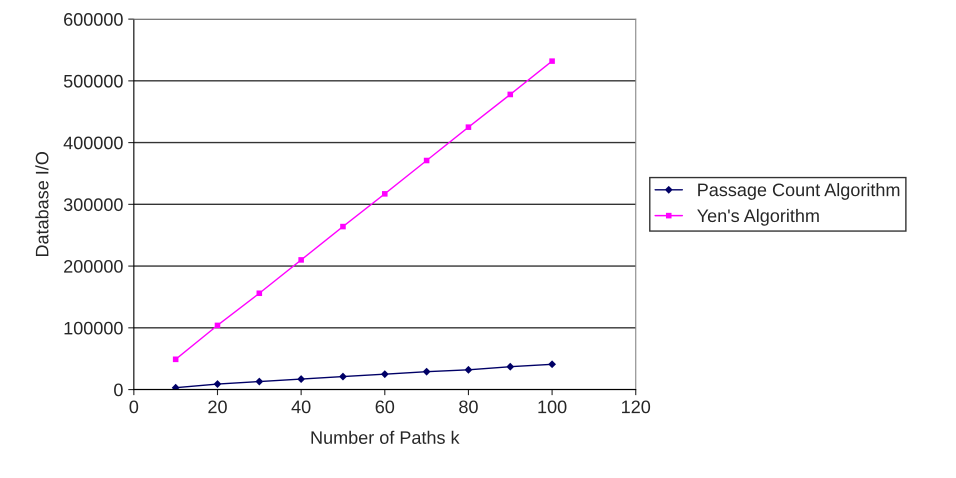 Image resolution: width=956 pixels, height=478 pixels. I want to click on legend-label: Yen's Algorithm, so click(758, 217).